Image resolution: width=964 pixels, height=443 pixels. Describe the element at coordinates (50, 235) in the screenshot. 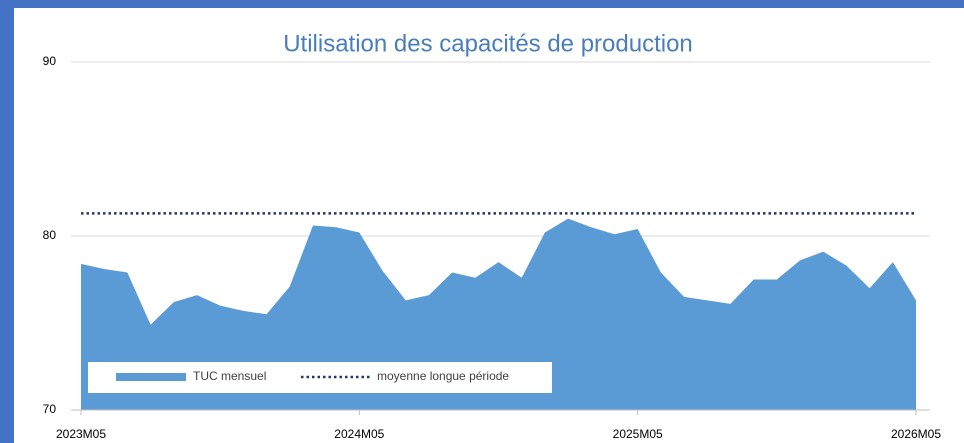

I see `y-tick-label: 80` at that location.